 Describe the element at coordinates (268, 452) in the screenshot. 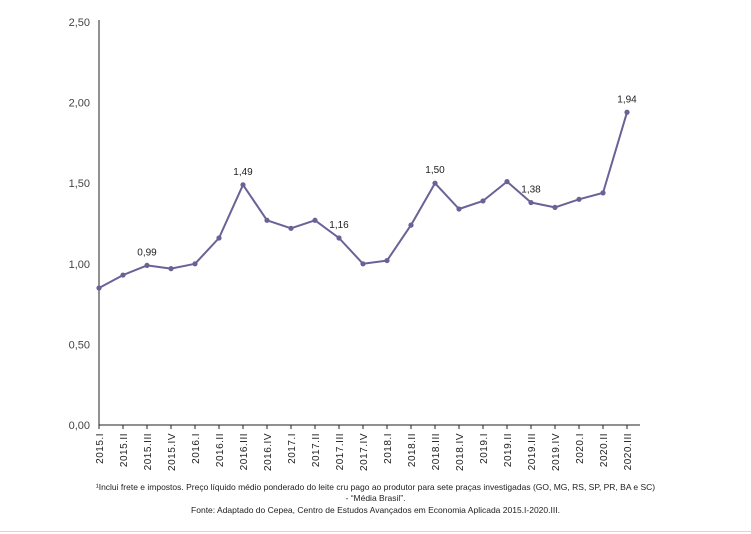

I see `x-tick-label: 2016.IV` at that location.